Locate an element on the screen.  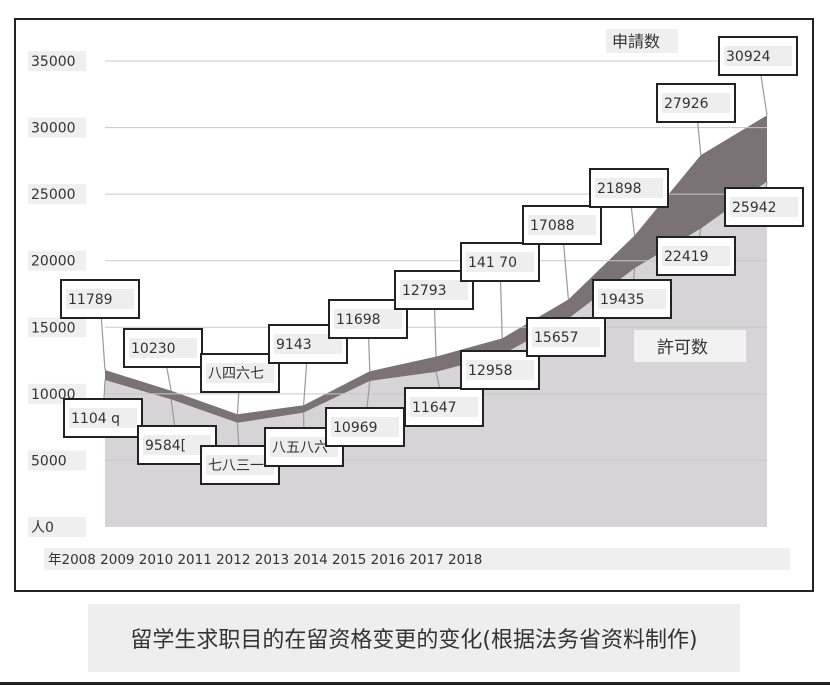
y-tick-label: 5000 is located at coordinates (49, 461).